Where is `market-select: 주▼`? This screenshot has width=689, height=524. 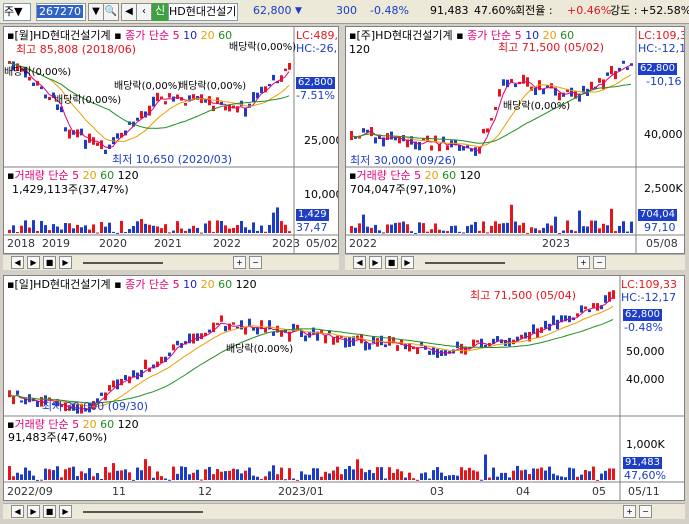 market-select: 주▼ is located at coordinates (17, 12).